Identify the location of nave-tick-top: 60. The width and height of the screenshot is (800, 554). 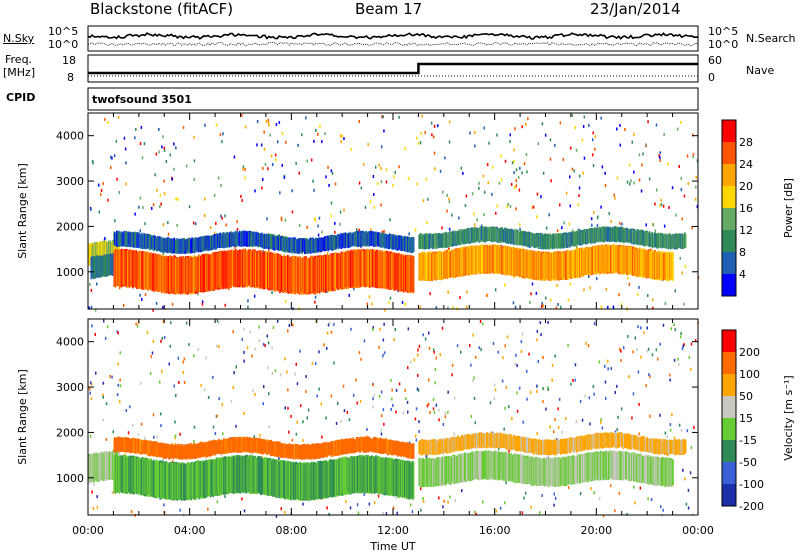
(715, 60).